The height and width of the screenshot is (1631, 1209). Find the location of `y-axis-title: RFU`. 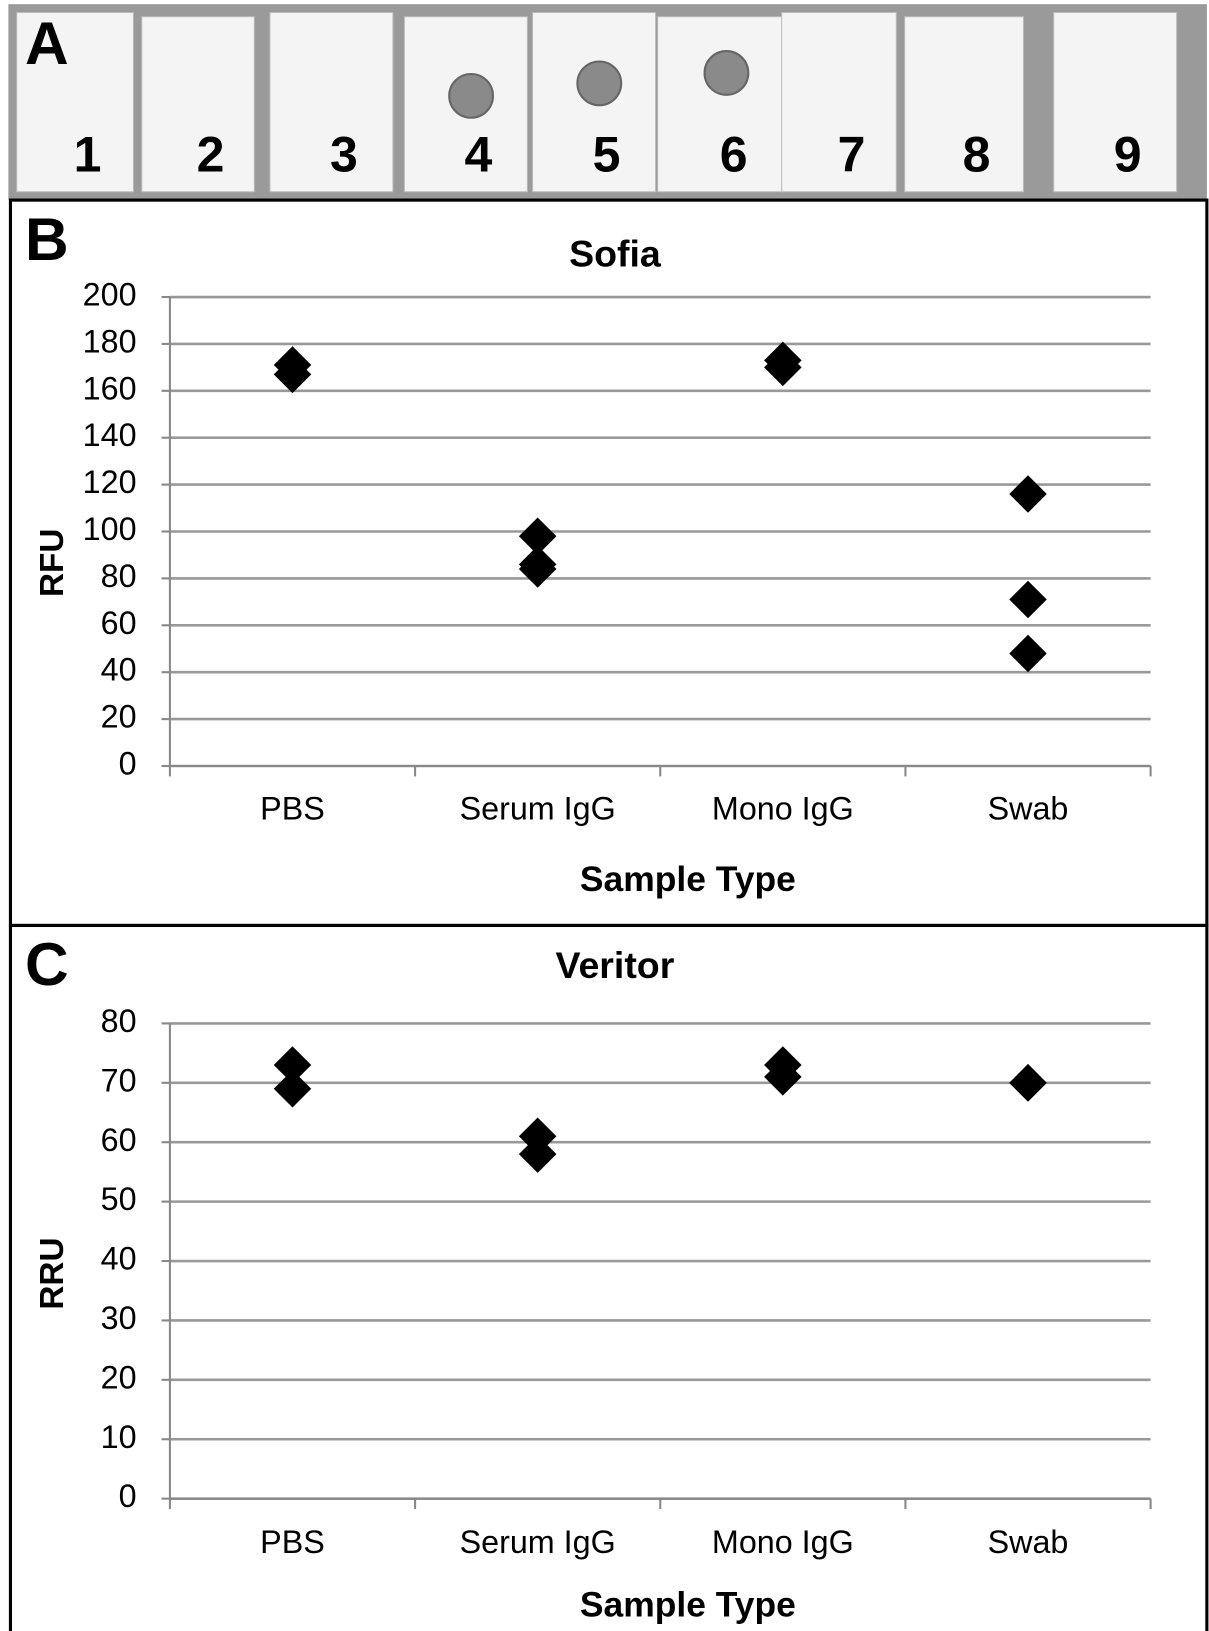

y-axis-title: RFU is located at coordinates (52, 563).